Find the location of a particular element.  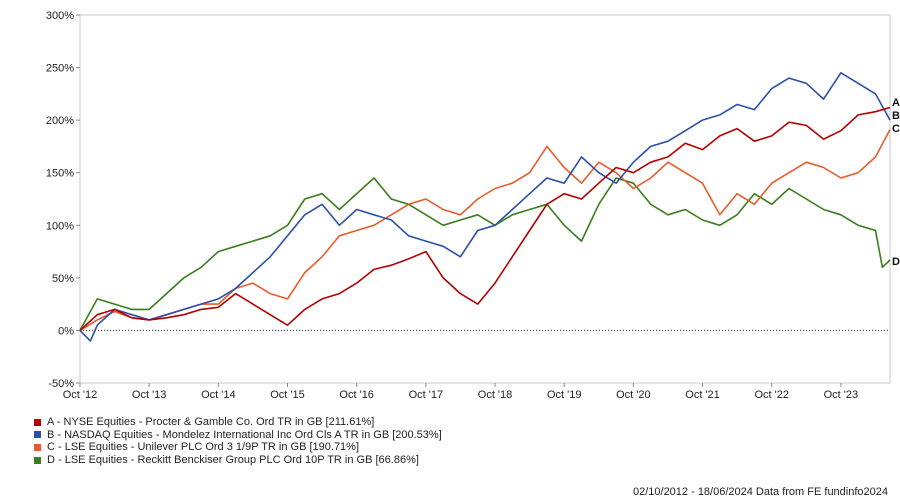

x-tick-label: Oct '20 is located at coordinates (633, 395).